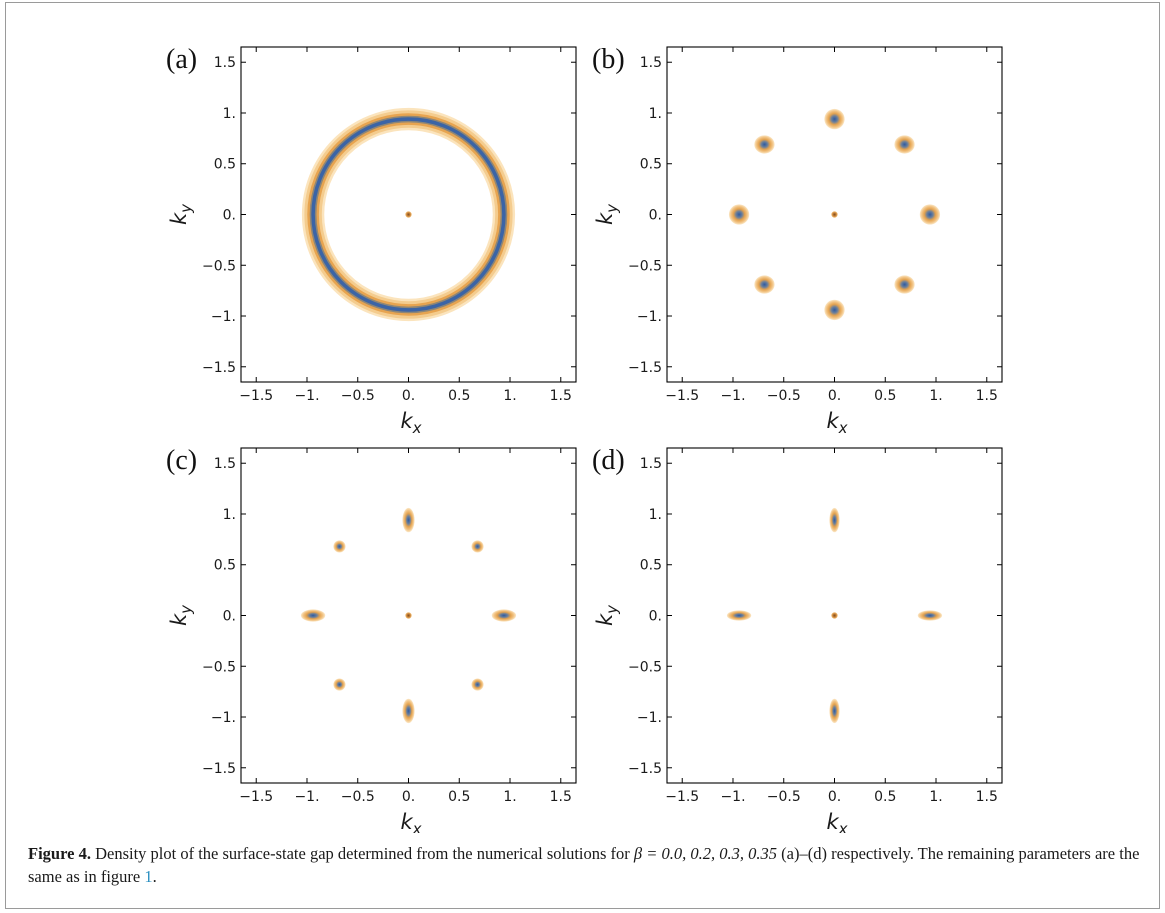 This screenshot has width=1165, height=913. Describe the element at coordinates (59, 853) in the screenshot. I see `caption-label: Figure 4.` at that location.